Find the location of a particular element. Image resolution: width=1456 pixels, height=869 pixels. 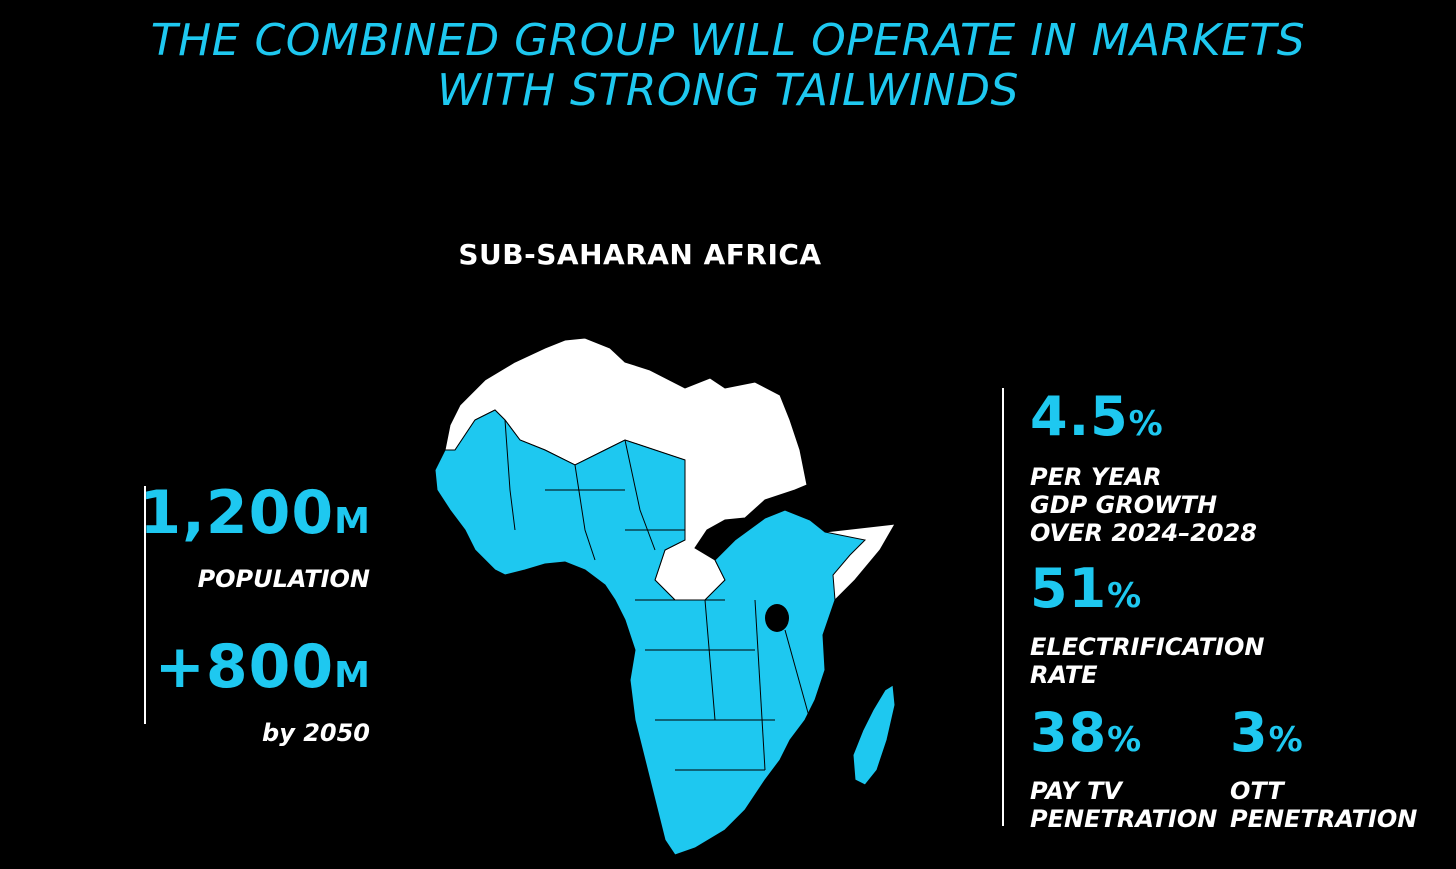

pay-tv-label-line-1: PAY TV is located at coordinates (1076, 791).